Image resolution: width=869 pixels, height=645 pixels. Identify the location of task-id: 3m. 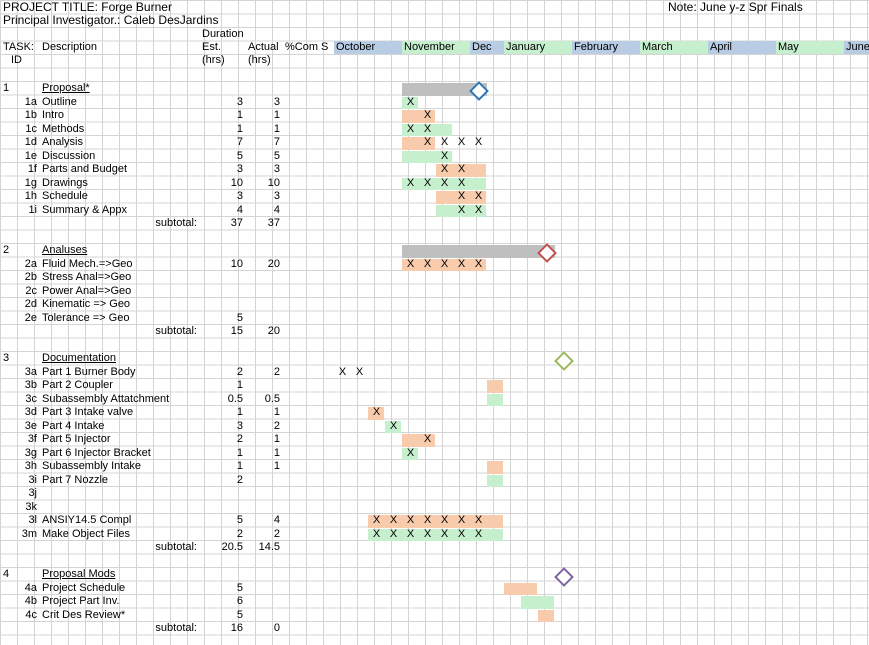
(29, 533).